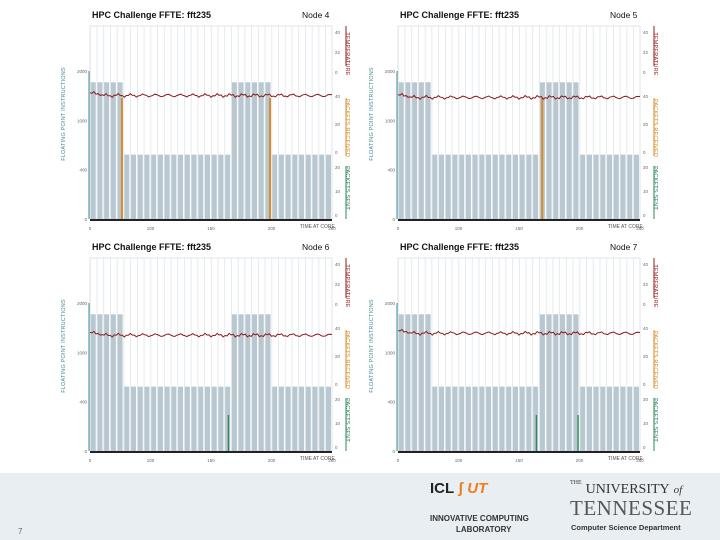 Image resolution: width=720 pixels, height=540 pixels. What do you see at coordinates (576, 483) in the screenshot?
I see `ut-the: THE` at bounding box center [576, 483].